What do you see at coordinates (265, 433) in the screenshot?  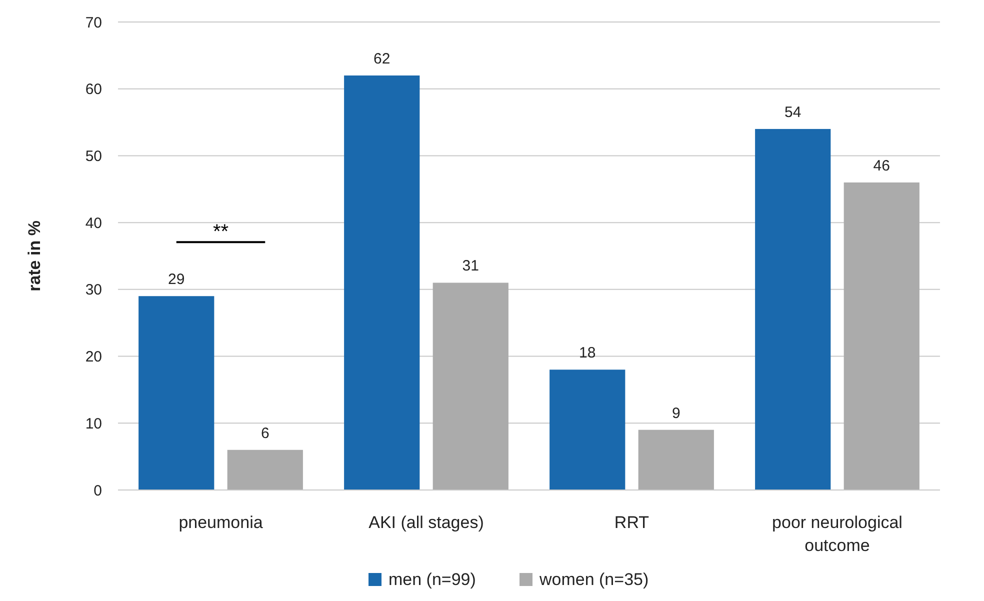 I see `data-label: 6` at bounding box center [265, 433].